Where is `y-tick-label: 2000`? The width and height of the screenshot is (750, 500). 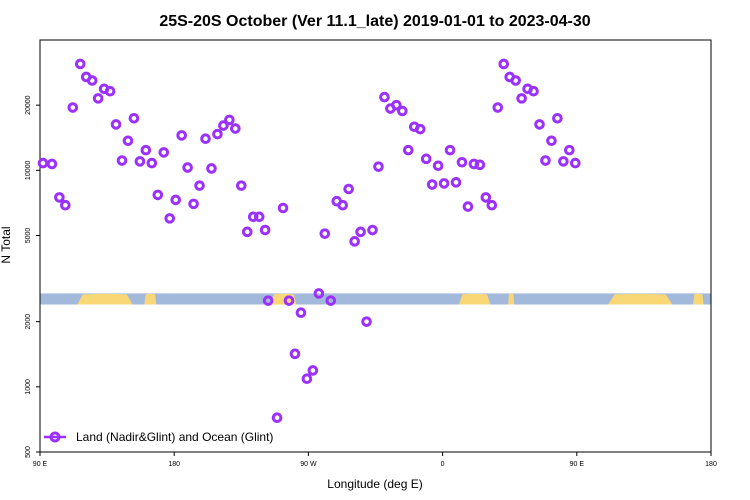 y-tick-label: 2000 is located at coordinates (28, 322).